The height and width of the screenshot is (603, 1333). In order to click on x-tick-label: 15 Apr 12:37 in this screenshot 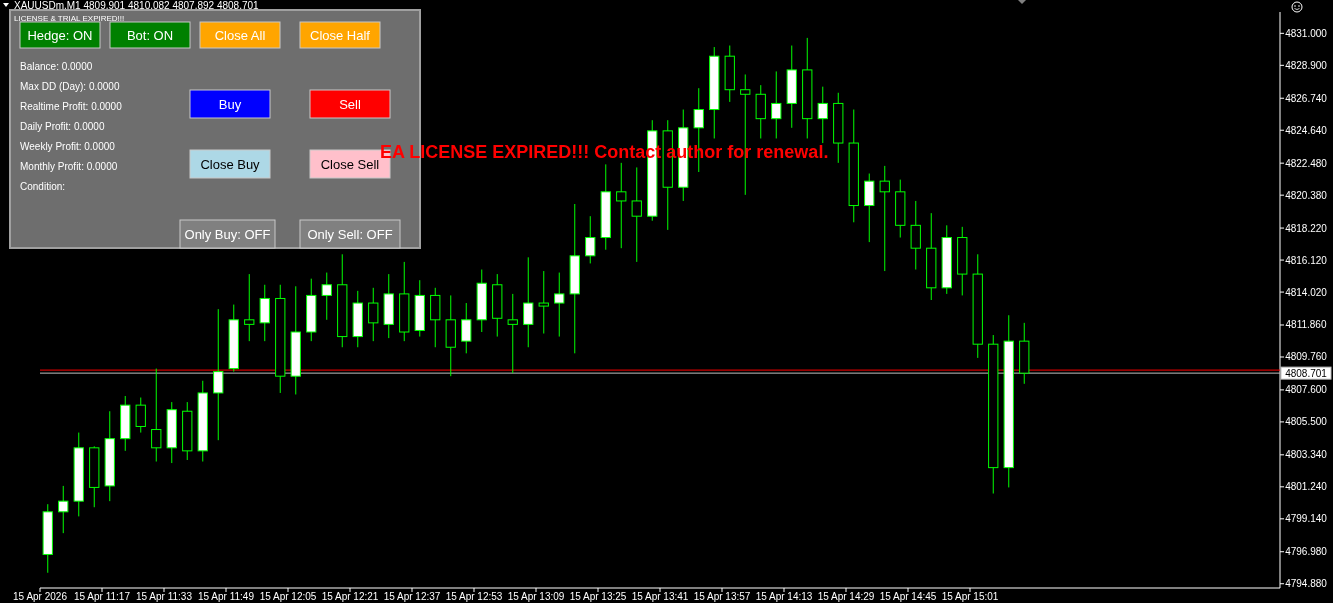, I will do `click(412, 596)`.